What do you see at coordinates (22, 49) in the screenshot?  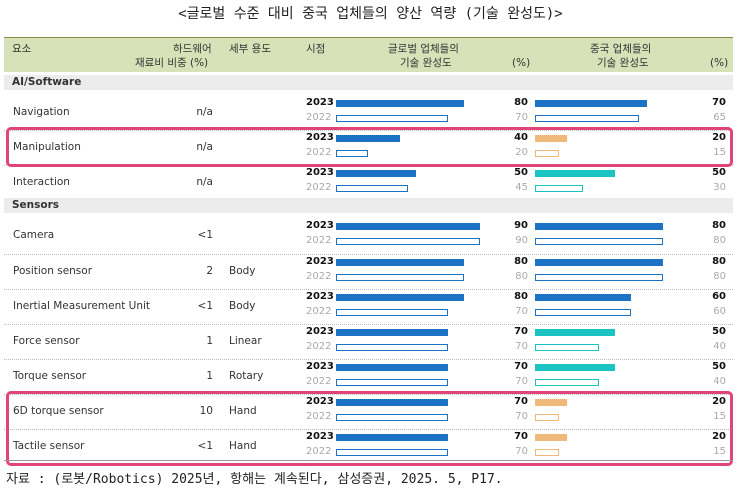 I see `header-component: 요소` at bounding box center [22, 49].